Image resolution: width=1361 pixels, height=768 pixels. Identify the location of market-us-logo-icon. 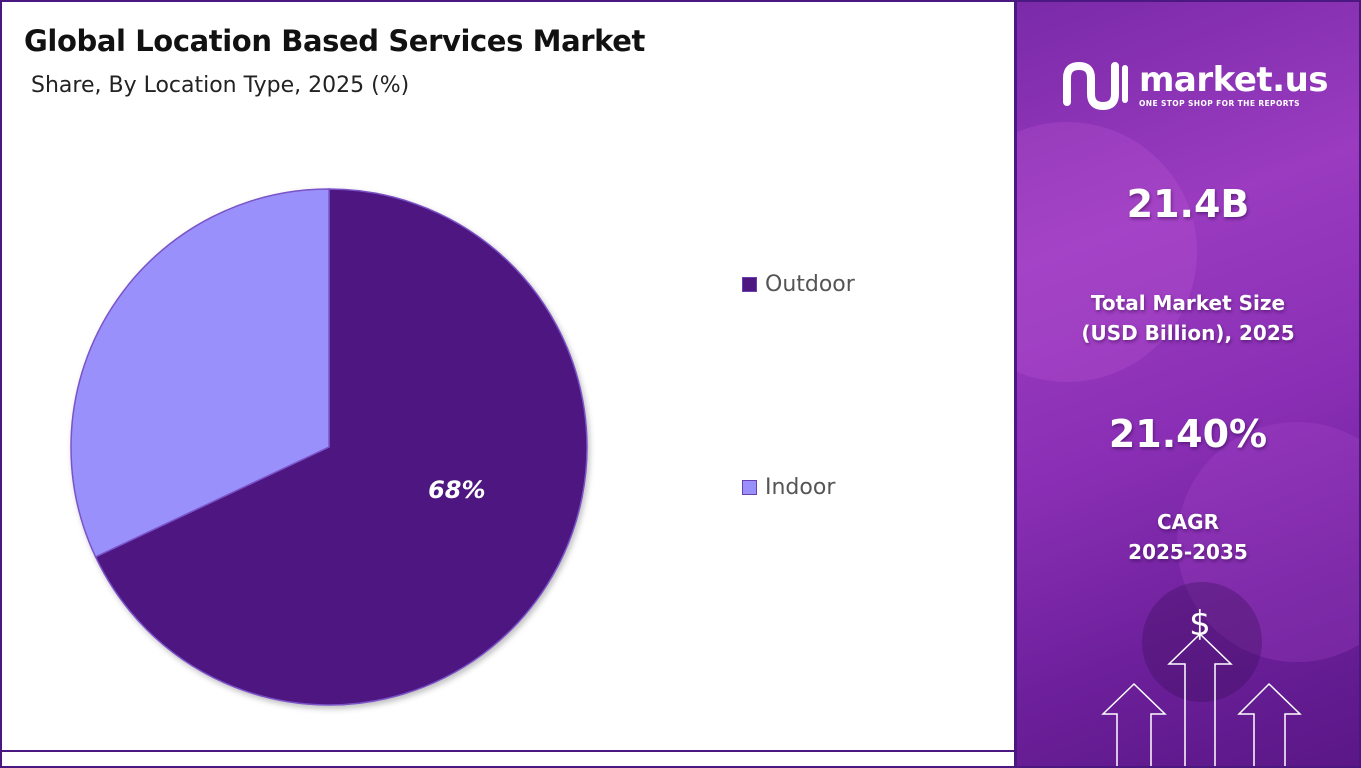
(1095, 86).